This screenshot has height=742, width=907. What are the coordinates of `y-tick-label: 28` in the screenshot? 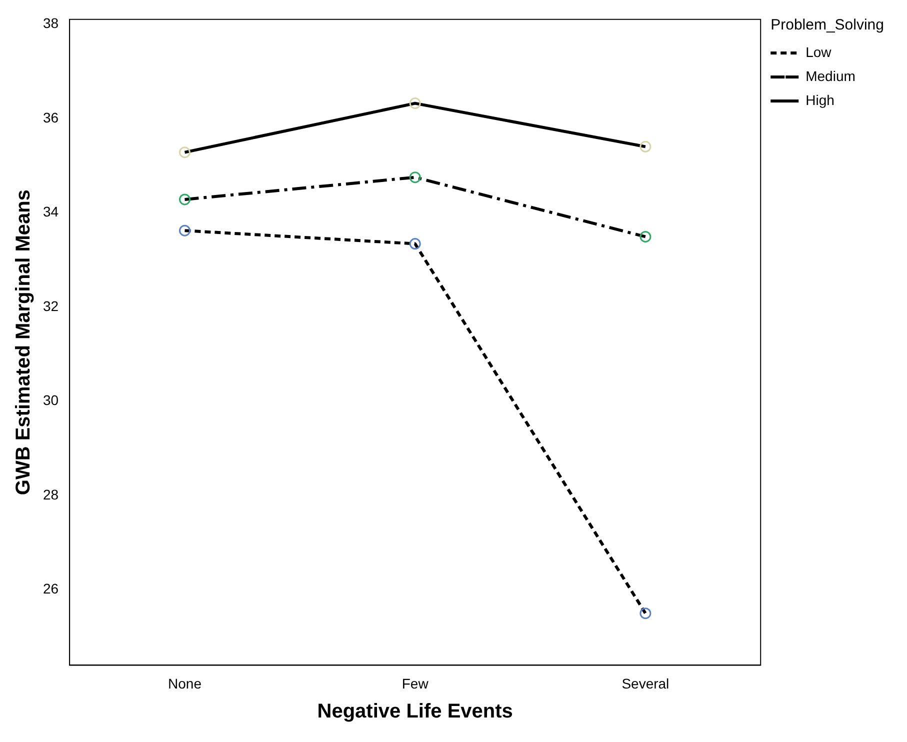 It's located at (50, 494).